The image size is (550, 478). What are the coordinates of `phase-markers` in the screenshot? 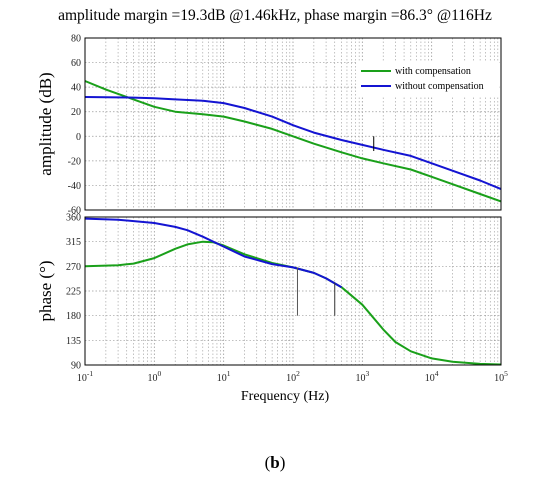 It's located at (316, 291).